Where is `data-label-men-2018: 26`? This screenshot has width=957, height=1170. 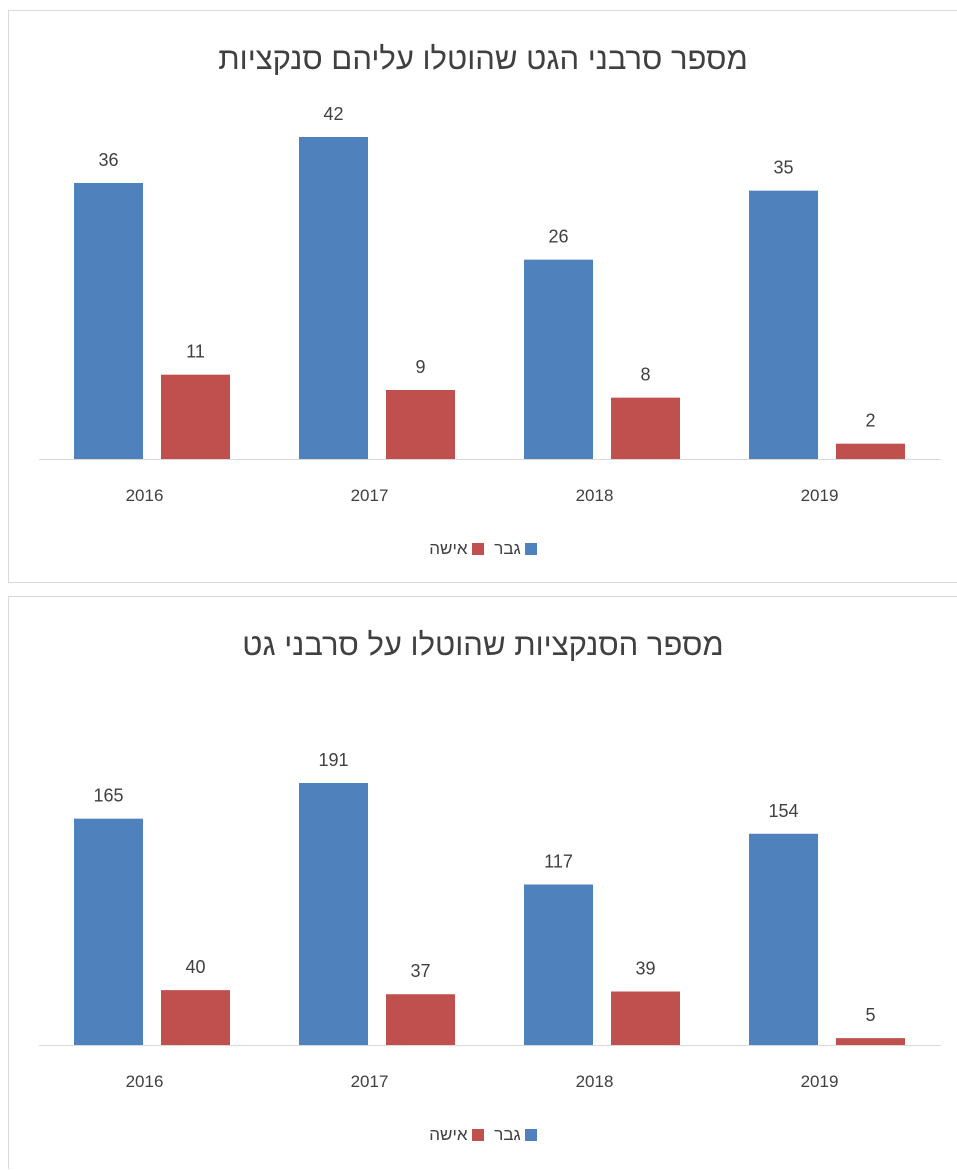 data-label-men-2018: 26 is located at coordinates (558, 237).